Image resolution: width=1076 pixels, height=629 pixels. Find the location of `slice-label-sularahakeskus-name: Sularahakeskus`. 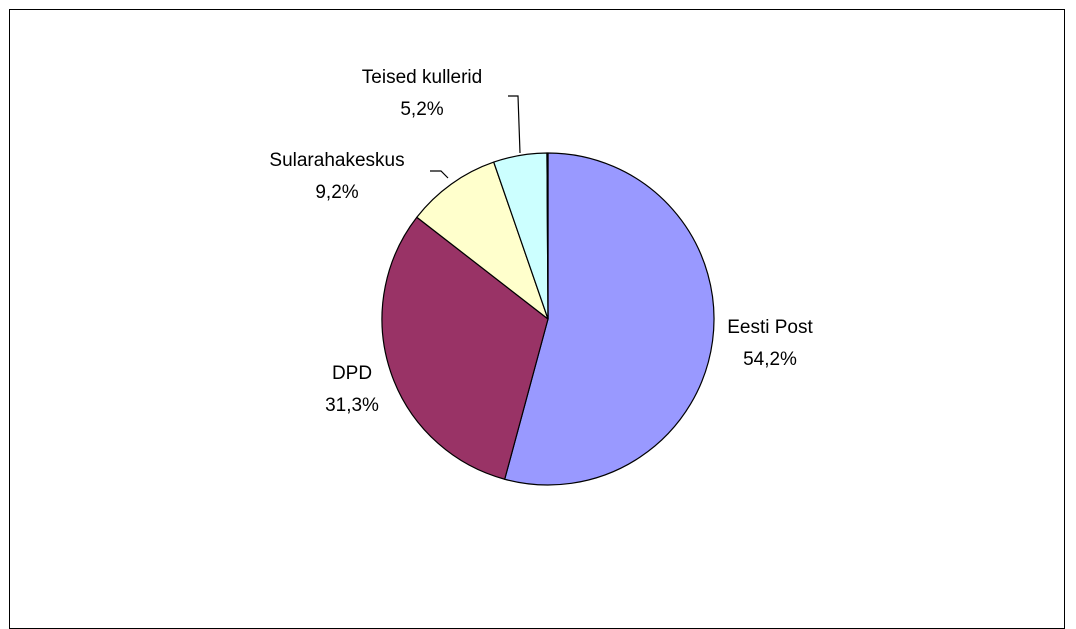

slice-label-sularahakeskus-name: Sularahakeskus is located at coordinates (336, 160).